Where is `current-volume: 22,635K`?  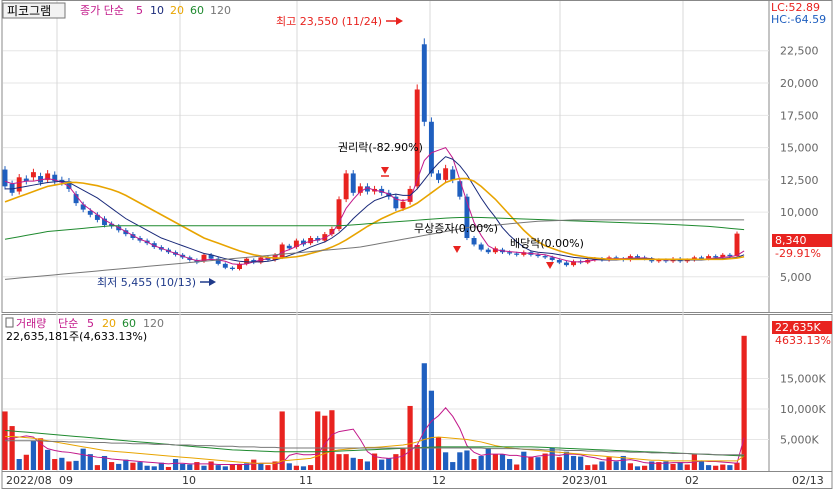 current-volume: 22,635K is located at coordinates (798, 327).